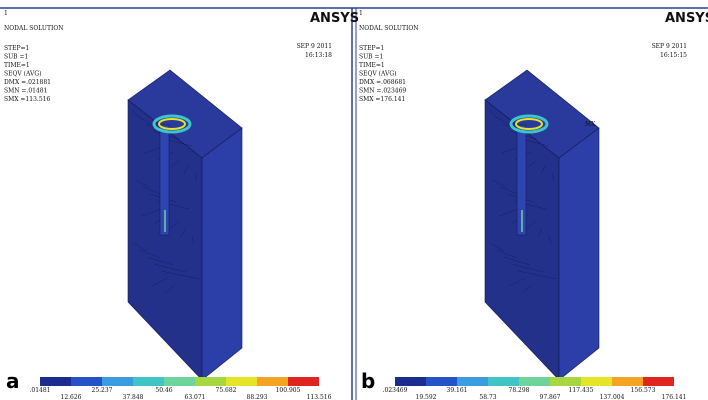 The height and width of the screenshot is (400, 708). What do you see at coordinates (457, 390) in the screenshot?
I see `legend-label: 39.161` at bounding box center [457, 390].